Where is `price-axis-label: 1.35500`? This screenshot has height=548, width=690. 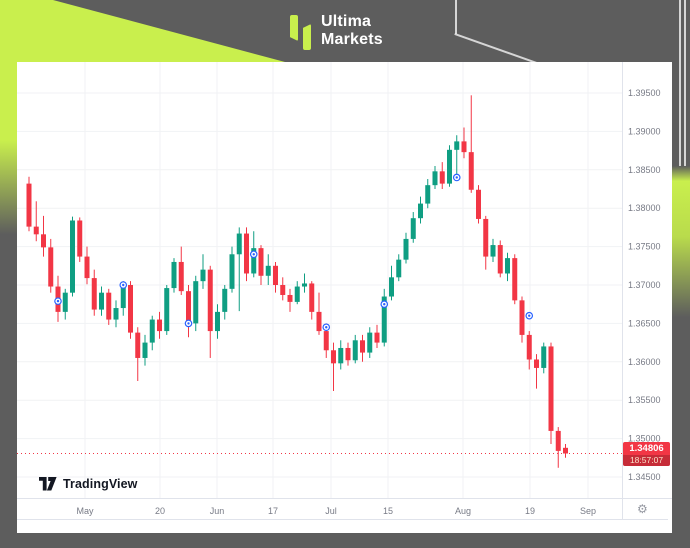
price-axis-label: 1.35500 is located at coordinates (644, 400).